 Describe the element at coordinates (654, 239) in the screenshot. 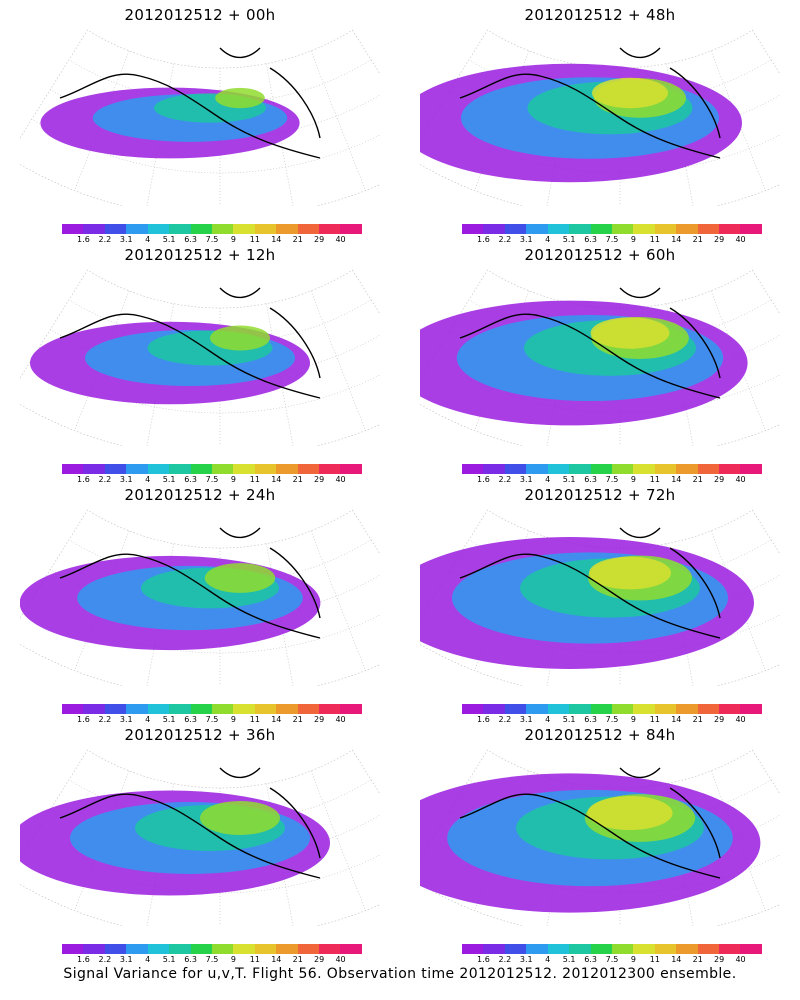

I see `colorbar-label: 11` at that location.